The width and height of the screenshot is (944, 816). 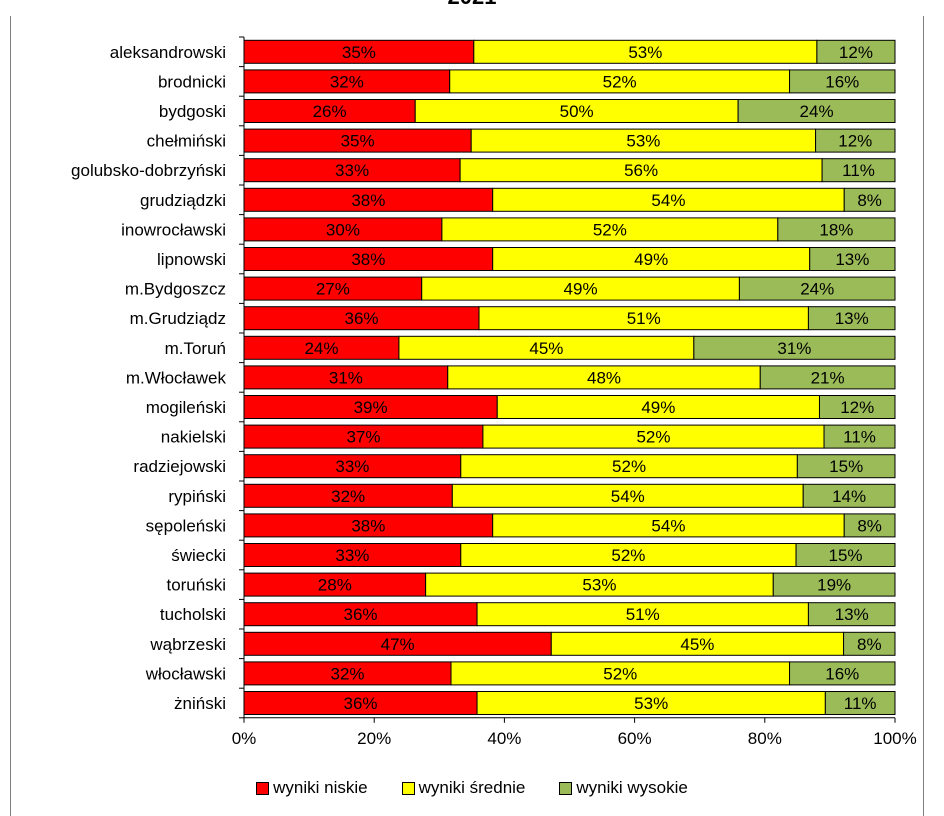 What do you see at coordinates (186, 141) in the screenshot?
I see `category-label: chełmiński` at bounding box center [186, 141].